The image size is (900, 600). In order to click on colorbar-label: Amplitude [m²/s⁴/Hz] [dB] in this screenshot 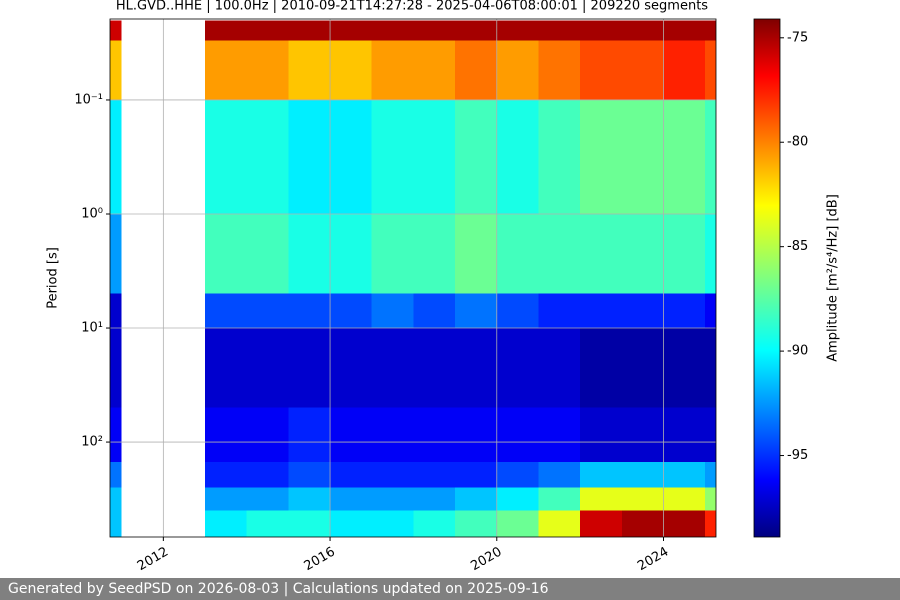, I will do `click(833, 278)`.